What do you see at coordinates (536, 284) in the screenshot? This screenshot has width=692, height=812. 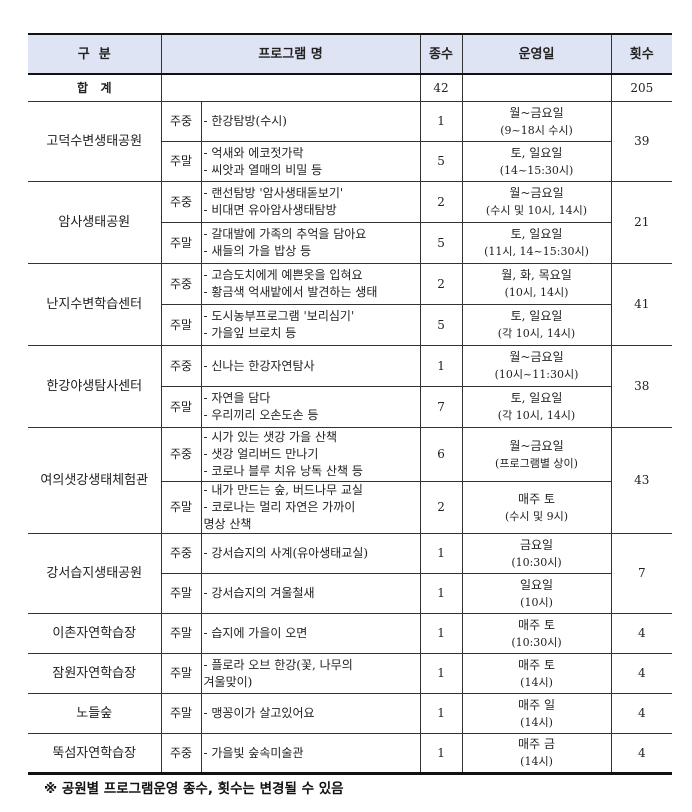 I see `schedule: 월, 화, 목요일 (10시, 14시)` at bounding box center [536, 284].